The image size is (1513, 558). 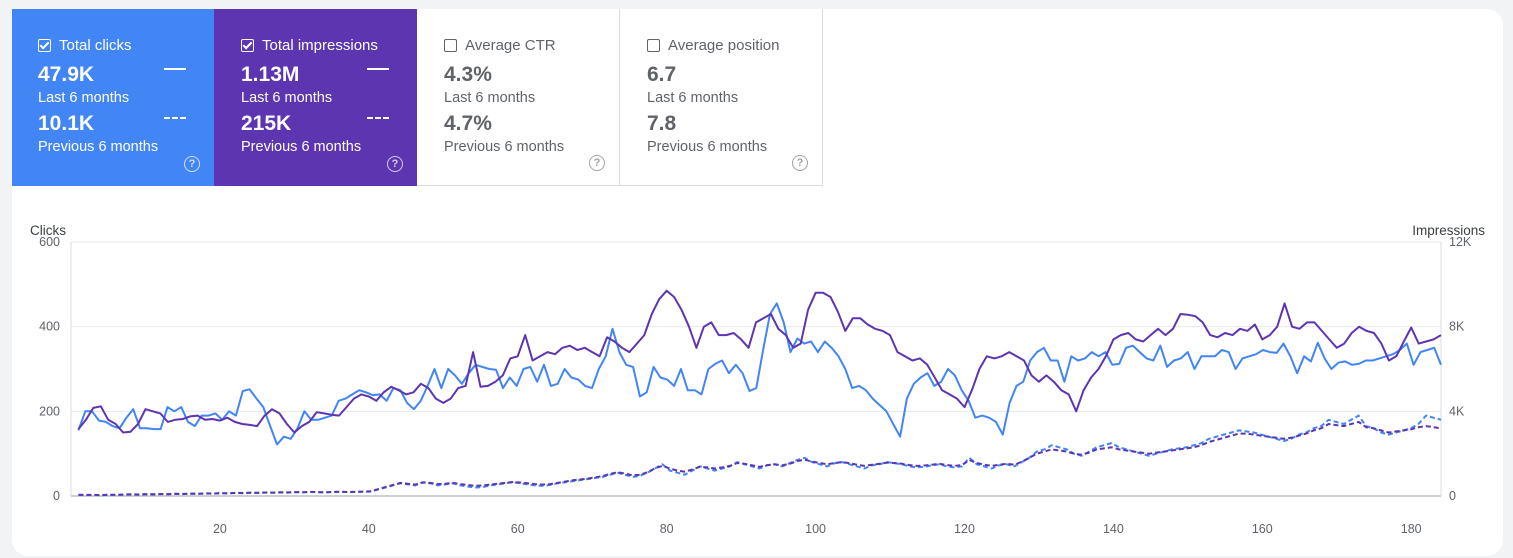 I want to click on x-tick-label: 120, so click(x=964, y=529).